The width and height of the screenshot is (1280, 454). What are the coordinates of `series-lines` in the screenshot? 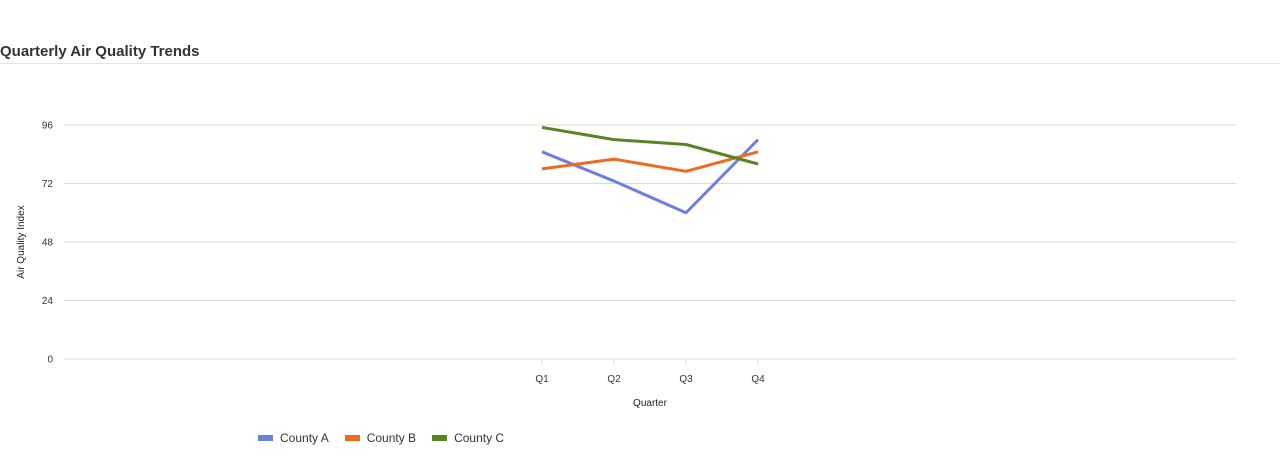 It's located at (650, 170).